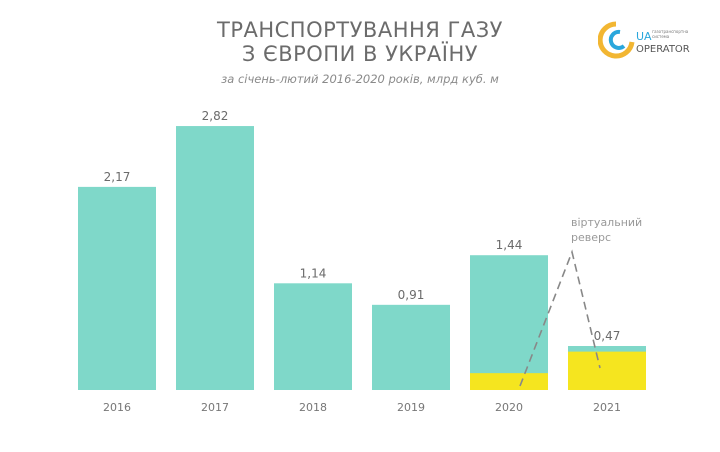 The width and height of the screenshot is (720, 452). What do you see at coordinates (509, 245) in the screenshot?
I see `value-label-2020: 1,44` at bounding box center [509, 245].